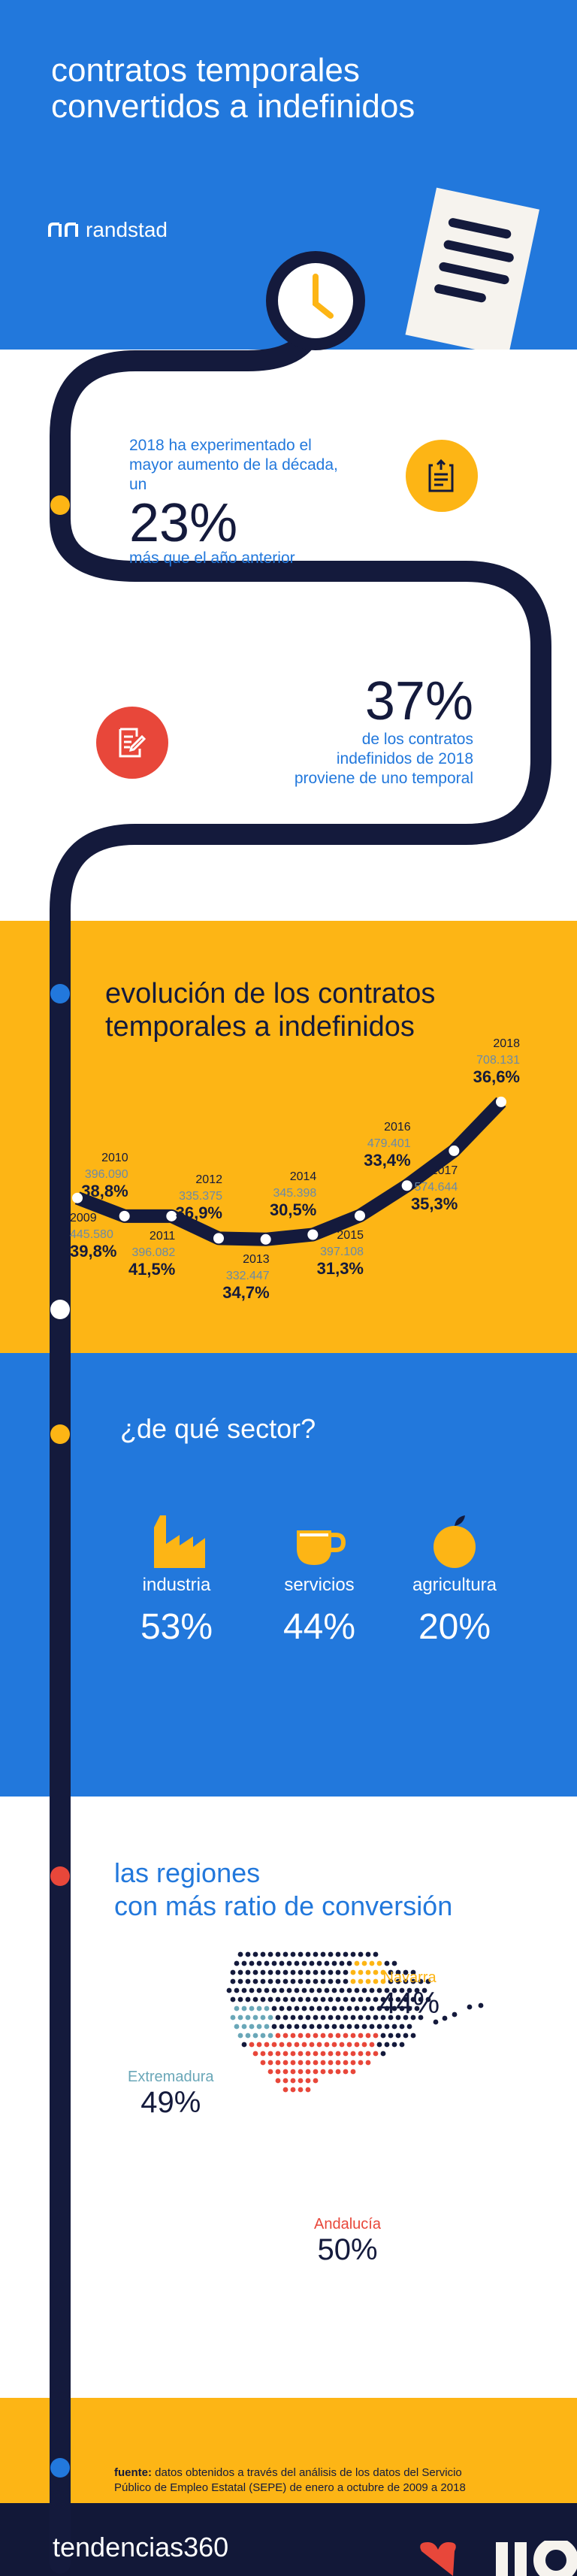 The height and width of the screenshot is (2576, 577). What do you see at coordinates (320, 1585) in the screenshot?
I see `sector-name: servicios` at bounding box center [320, 1585].